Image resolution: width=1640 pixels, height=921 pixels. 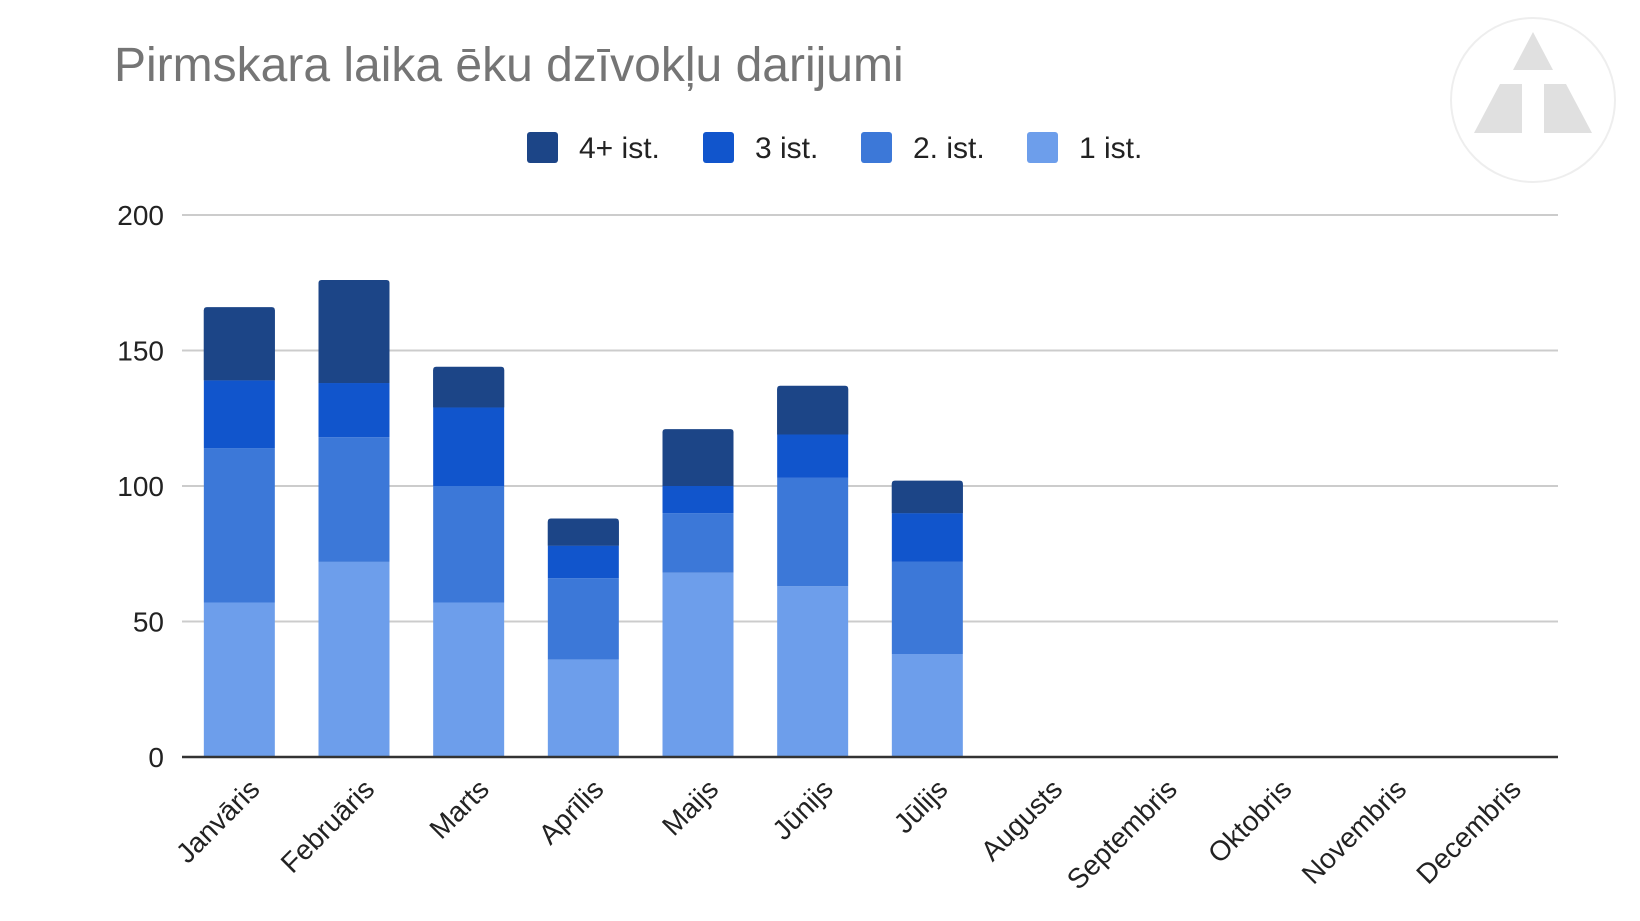 I want to click on x-tick-label: Marts, so click(x=458, y=808).